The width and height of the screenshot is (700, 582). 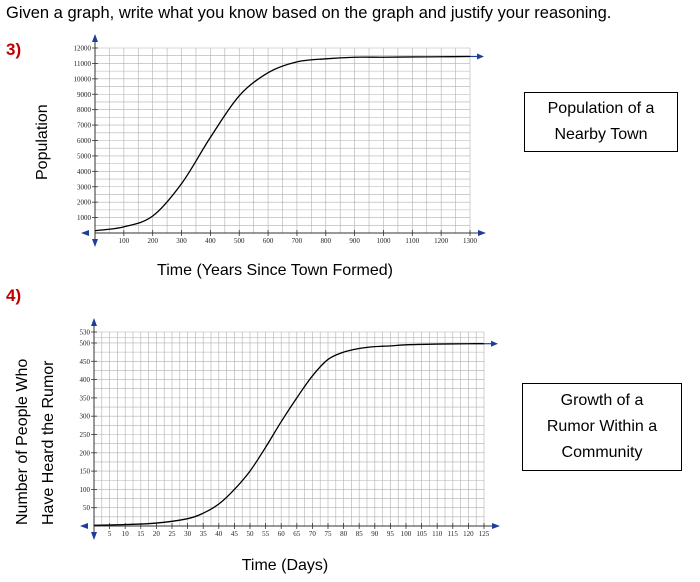 I want to click on population-chart-x-tick-label: 1100, so click(x=412, y=241).